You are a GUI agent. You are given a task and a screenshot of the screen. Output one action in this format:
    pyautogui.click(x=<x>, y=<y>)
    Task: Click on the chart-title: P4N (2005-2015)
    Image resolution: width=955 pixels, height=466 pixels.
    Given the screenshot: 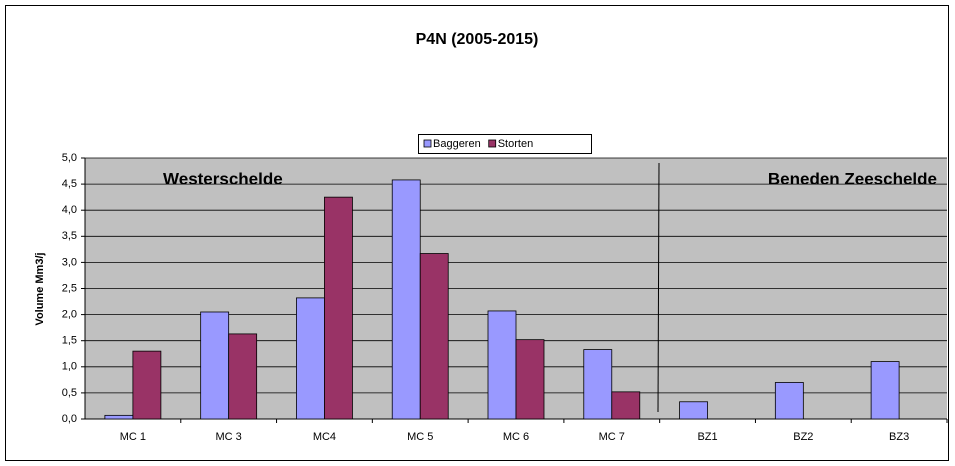 What is the action you would take?
    pyautogui.click(x=477, y=39)
    